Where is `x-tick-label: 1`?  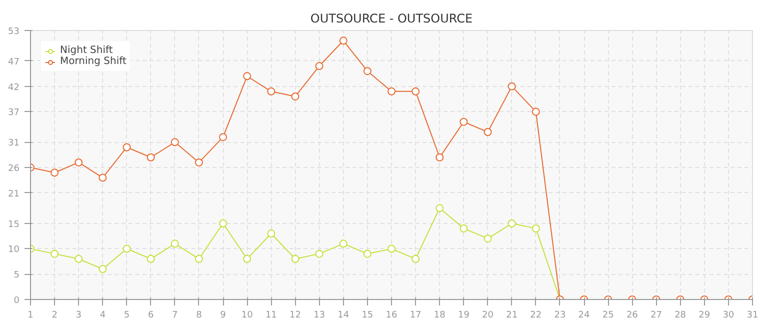 x-tick-label: 1 is located at coordinates (31, 315).